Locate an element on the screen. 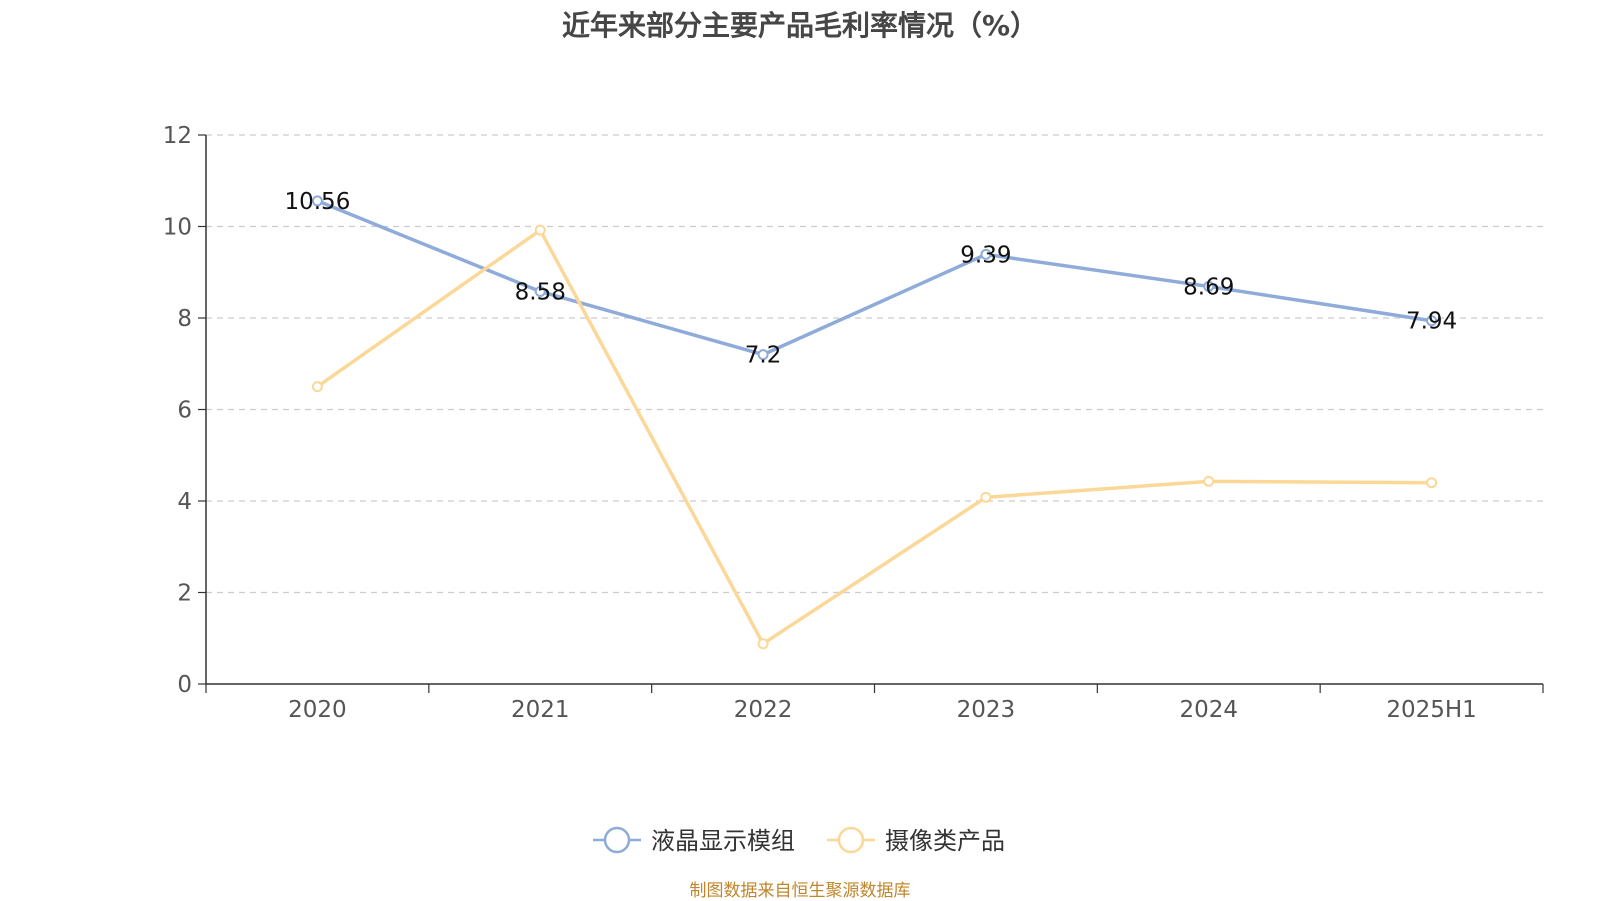  y-tick-label: 12 is located at coordinates (177, 136).